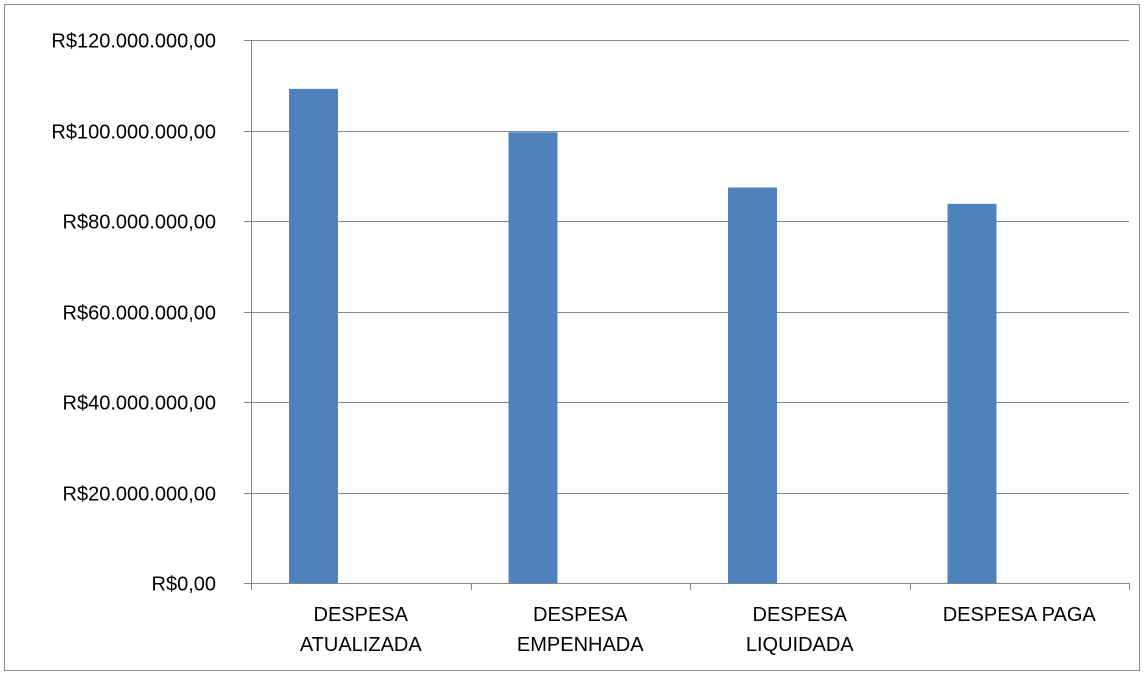 The image size is (1145, 675). What do you see at coordinates (580, 630) in the screenshot?
I see `x-tick-label: DESPESA EMPENHADA` at bounding box center [580, 630].